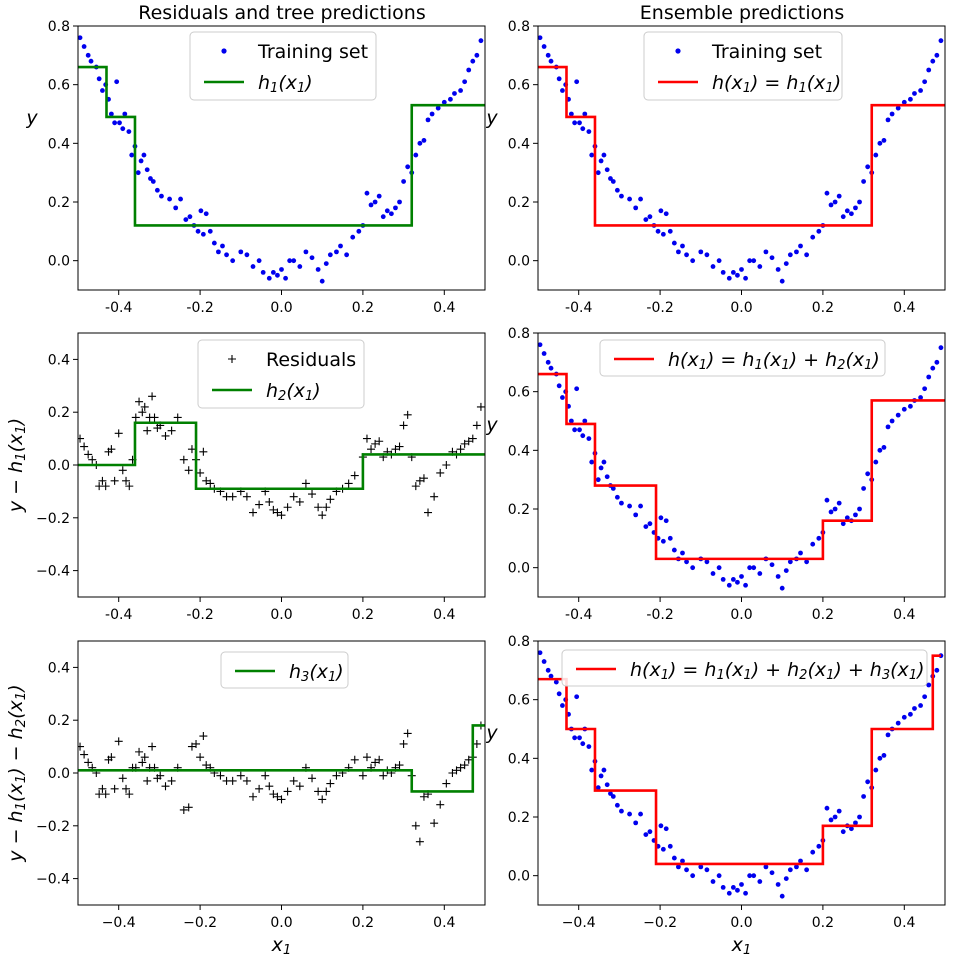 This screenshot has height=962, width=953. Describe the element at coordinates (59, 27) in the screenshot. I see `y-tick-label: 0.8` at that location.